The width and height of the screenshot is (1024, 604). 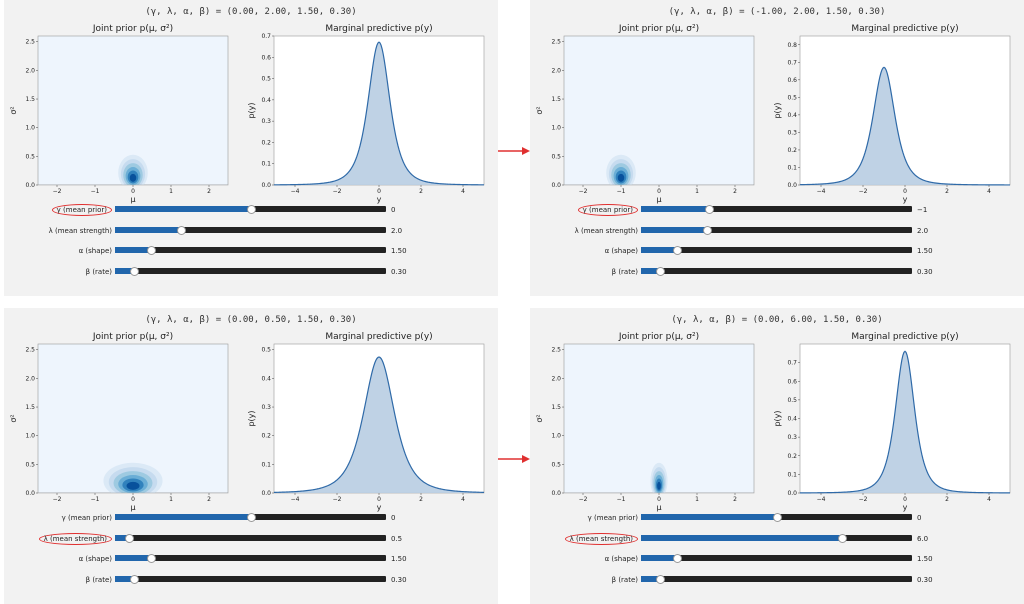 What do you see at coordinates (792, 474) in the screenshot?
I see `marg-y-tick-label: 0.1` at bounding box center [792, 474].